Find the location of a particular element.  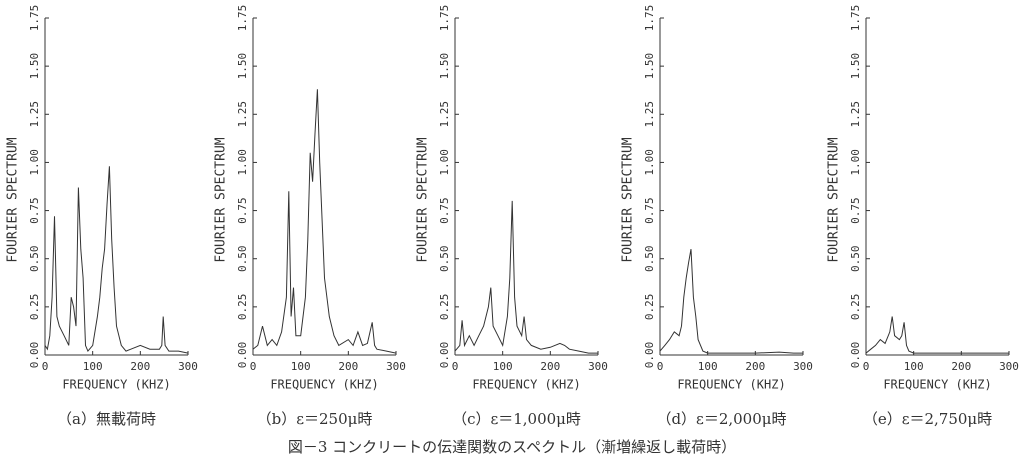

figure-caption: 図－3 コンクリートの伝達関数のスペクトル（漸増繰返し載荷時） is located at coordinates (512, 447).